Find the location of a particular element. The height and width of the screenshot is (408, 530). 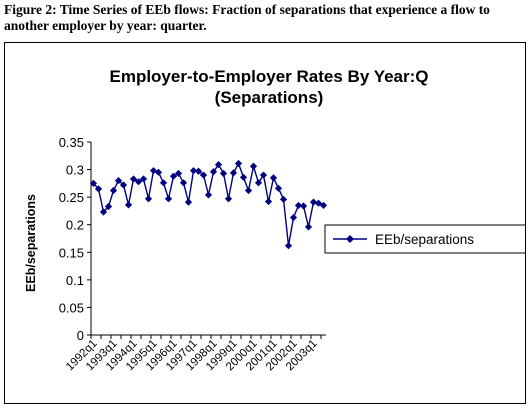

y-tick-label: 0.35 is located at coordinates (71, 142).